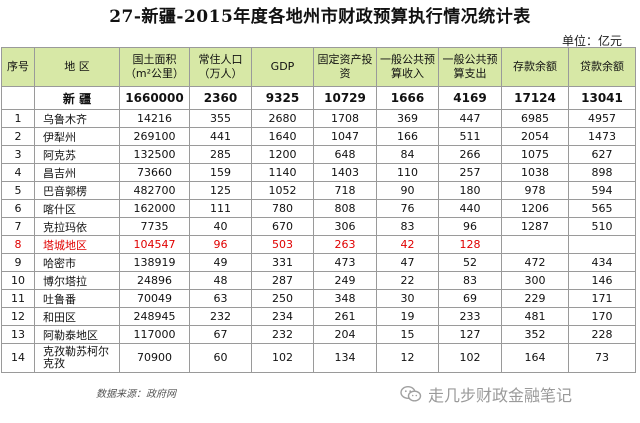  Describe the element at coordinates (220, 98) in the screenshot. I see `total-pop: 2360` at that location.